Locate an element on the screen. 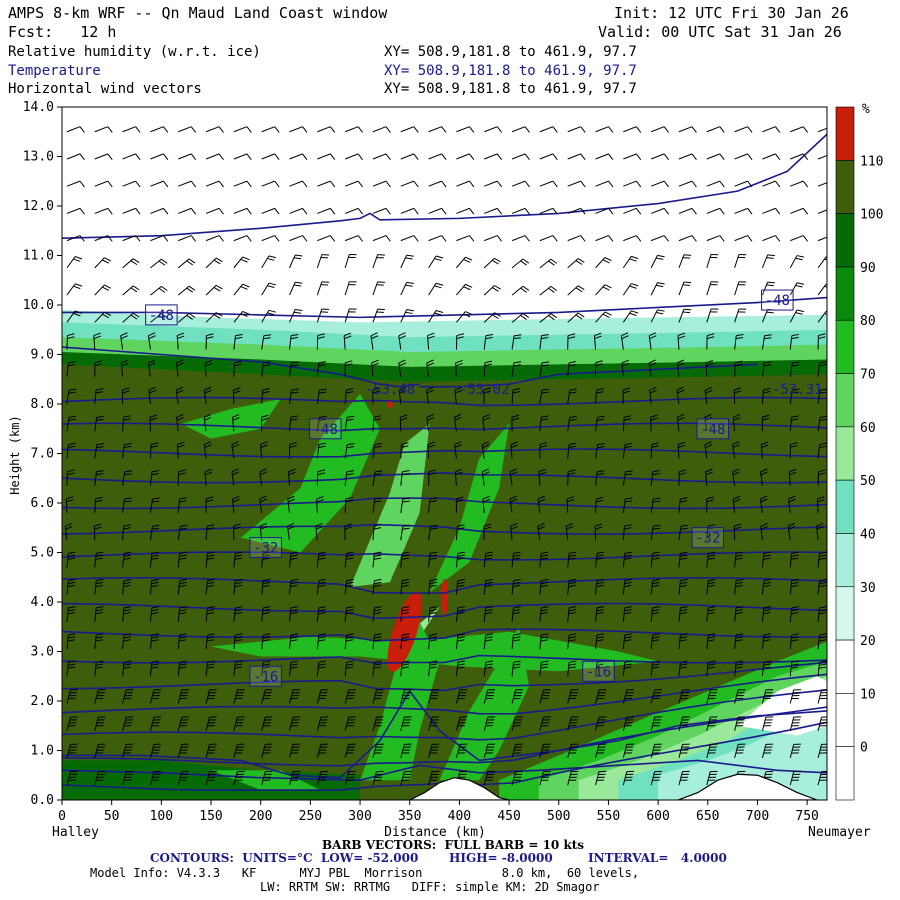  y-tick-label: 12.0 is located at coordinates (38, 206).